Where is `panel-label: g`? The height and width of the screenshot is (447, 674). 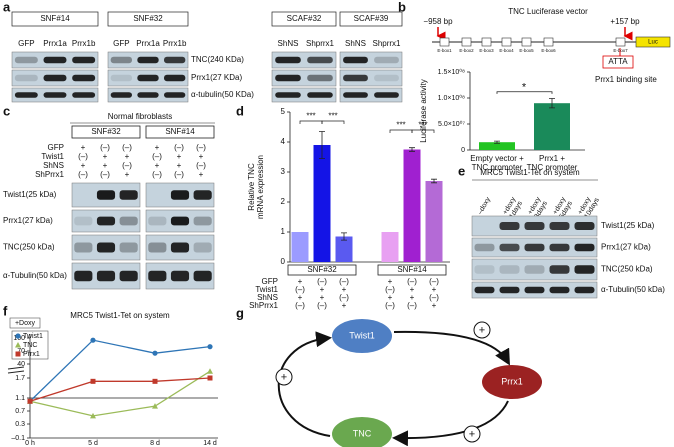 panel-label: g is located at coordinates (240, 312).